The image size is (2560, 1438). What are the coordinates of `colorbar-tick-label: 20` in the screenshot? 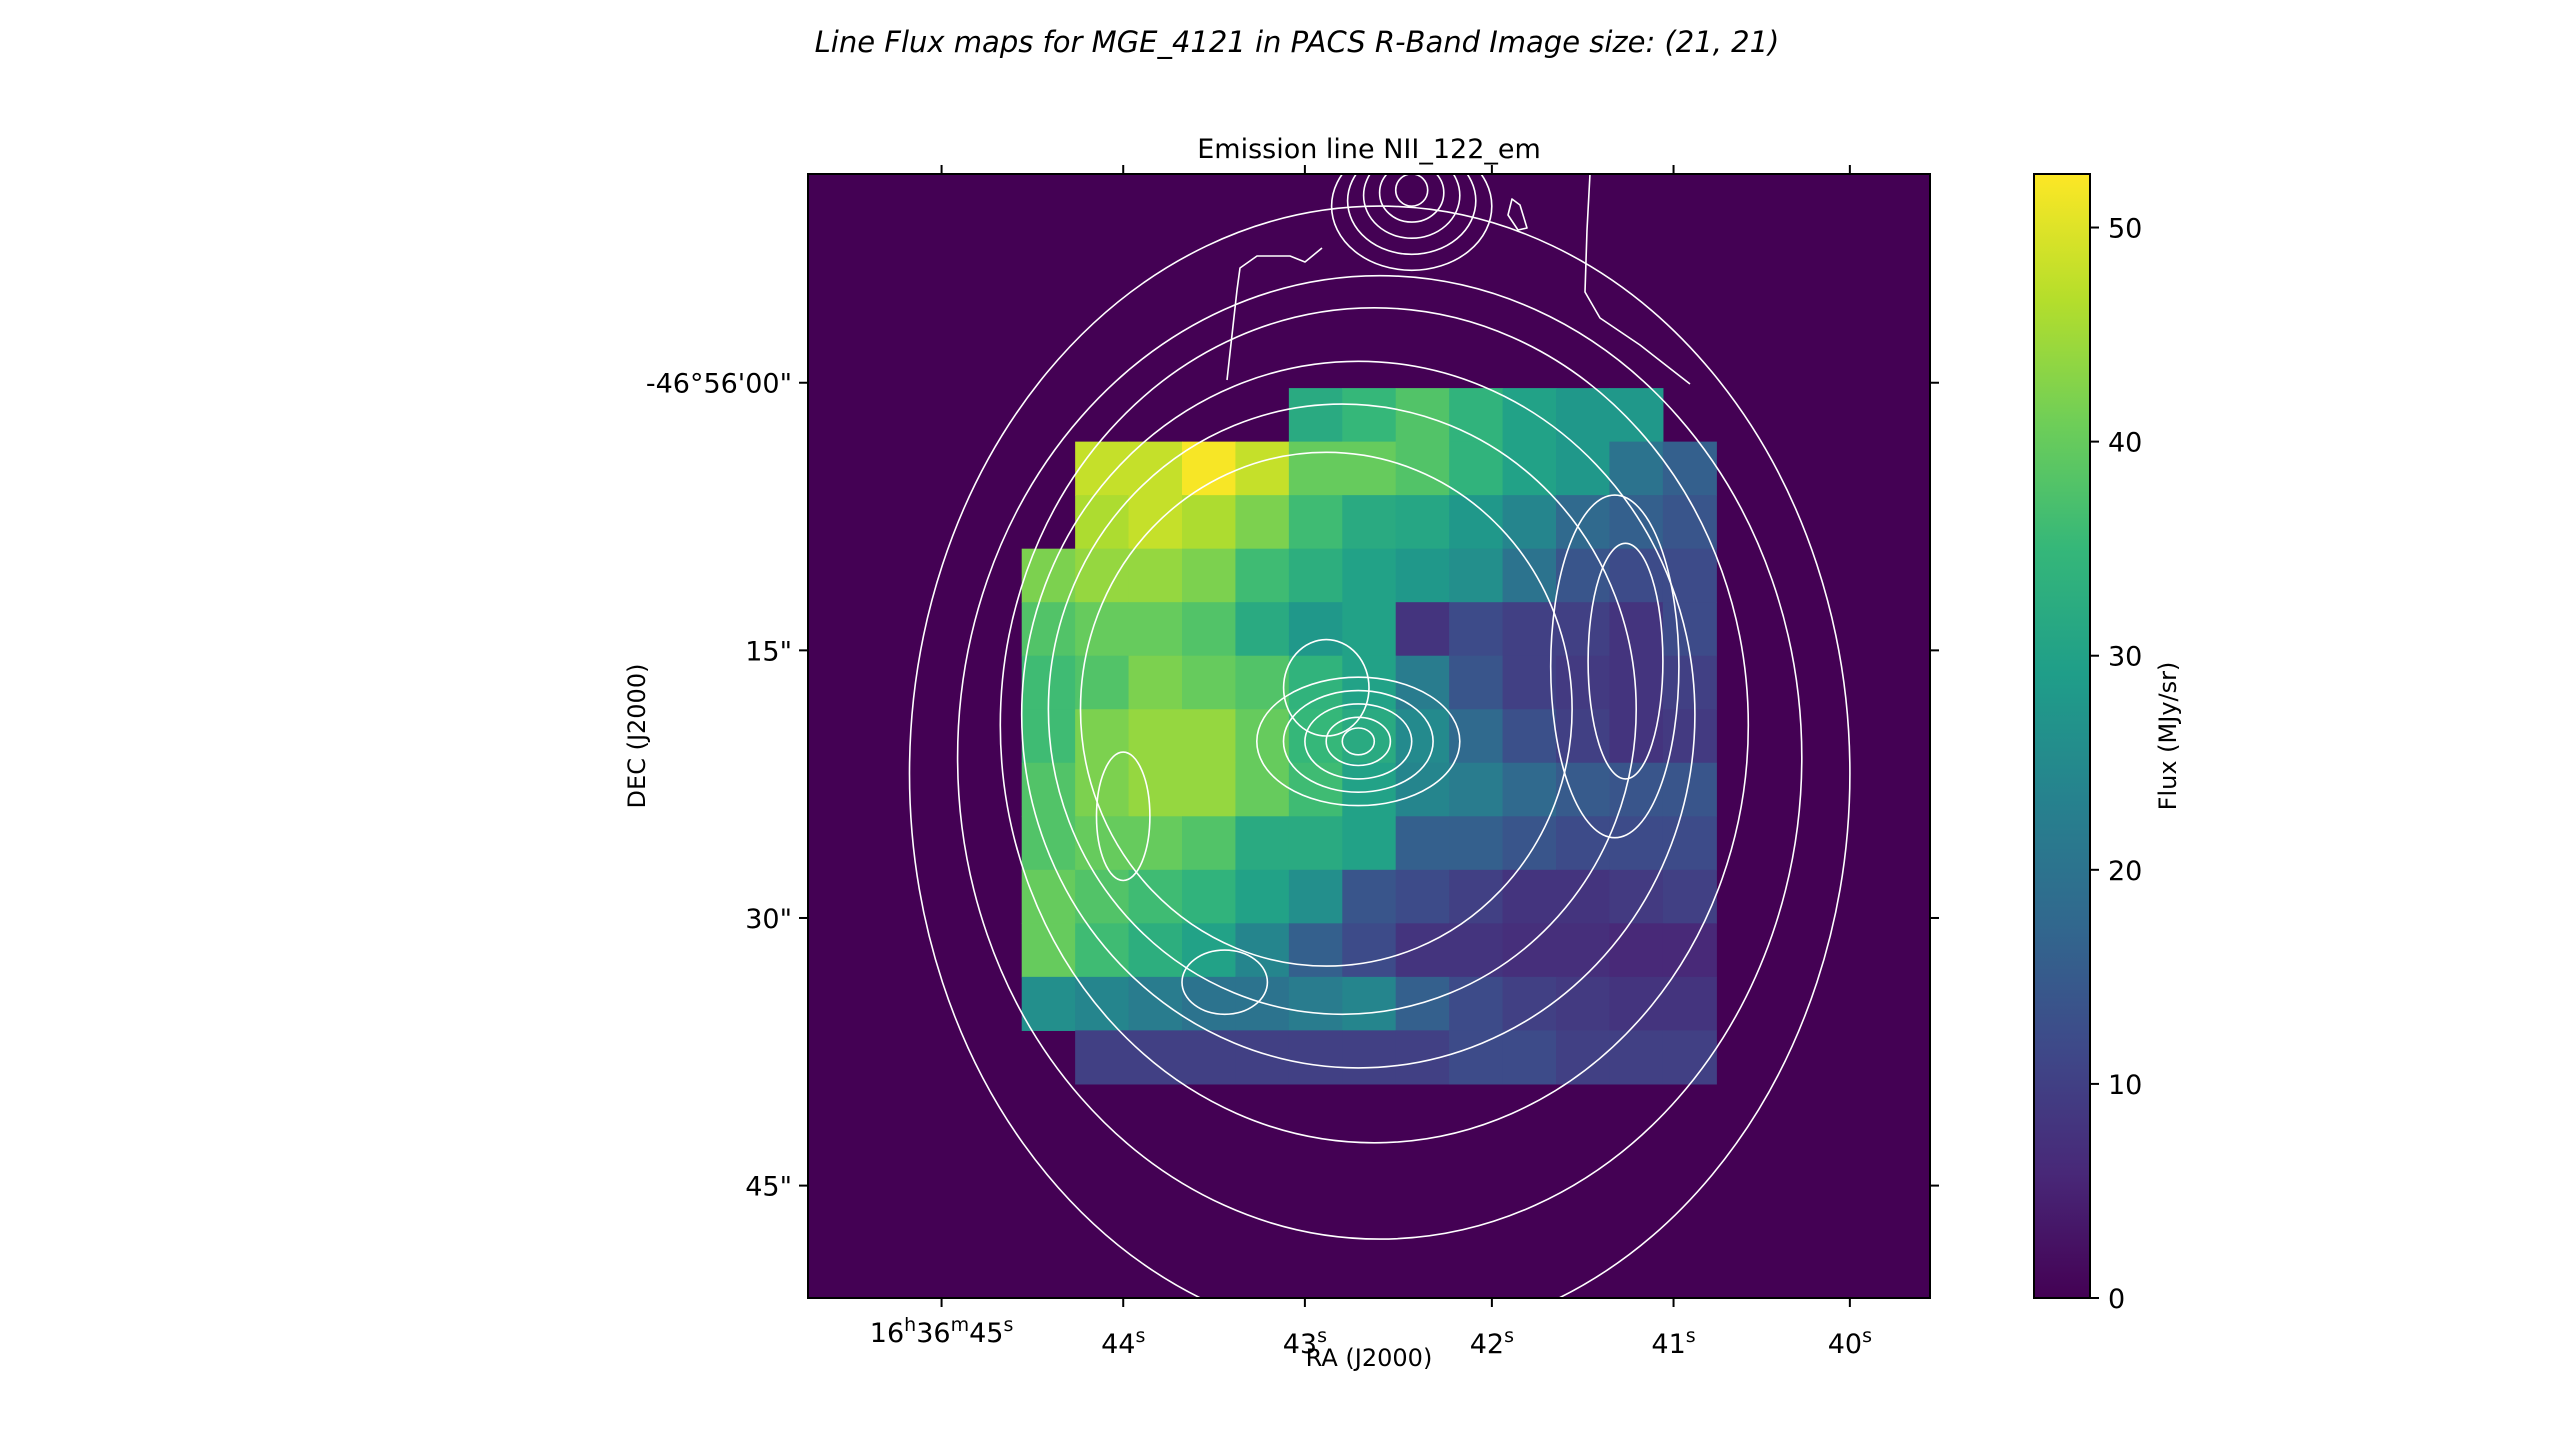 It's located at (2125, 871).